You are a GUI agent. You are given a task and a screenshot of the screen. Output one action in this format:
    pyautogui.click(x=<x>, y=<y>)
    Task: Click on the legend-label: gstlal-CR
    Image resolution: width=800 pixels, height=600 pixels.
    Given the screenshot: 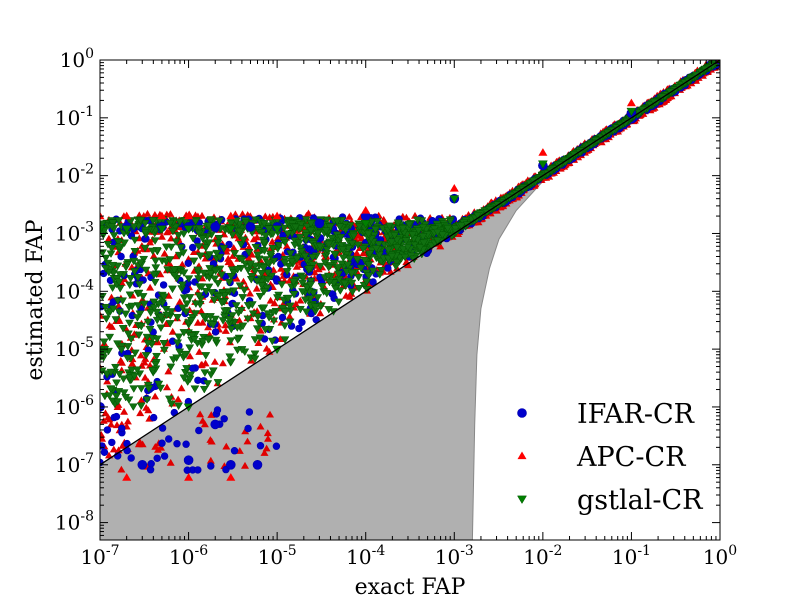 What is the action you would take?
    pyautogui.click(x=640, y=500)
    